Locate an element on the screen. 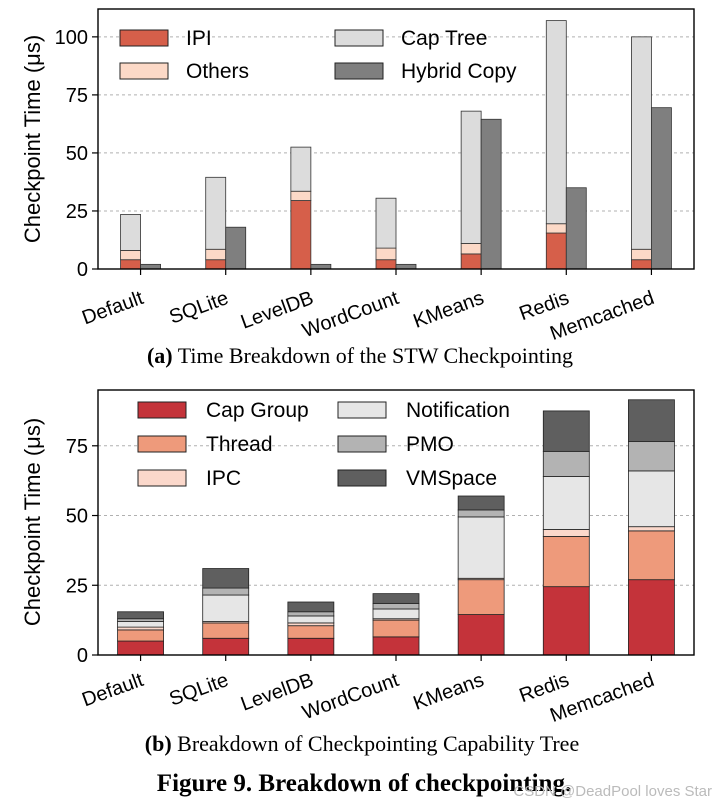 The width and height of the screenshot is (721, 808). bar-hybrid-copy-kmeans is located at coordinates (491, 194).